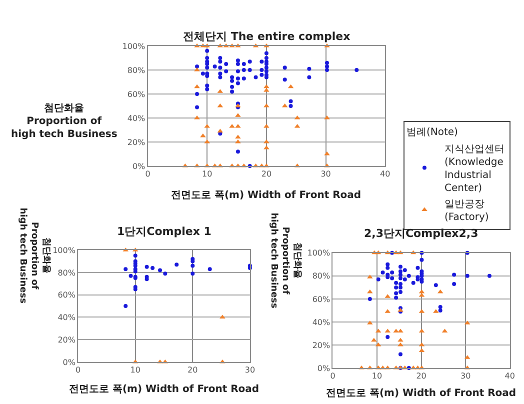  Describe the element at coordinates (266, 36) in the screenshot. I see `chart-title: 전체단지 The entire complex` at that location.